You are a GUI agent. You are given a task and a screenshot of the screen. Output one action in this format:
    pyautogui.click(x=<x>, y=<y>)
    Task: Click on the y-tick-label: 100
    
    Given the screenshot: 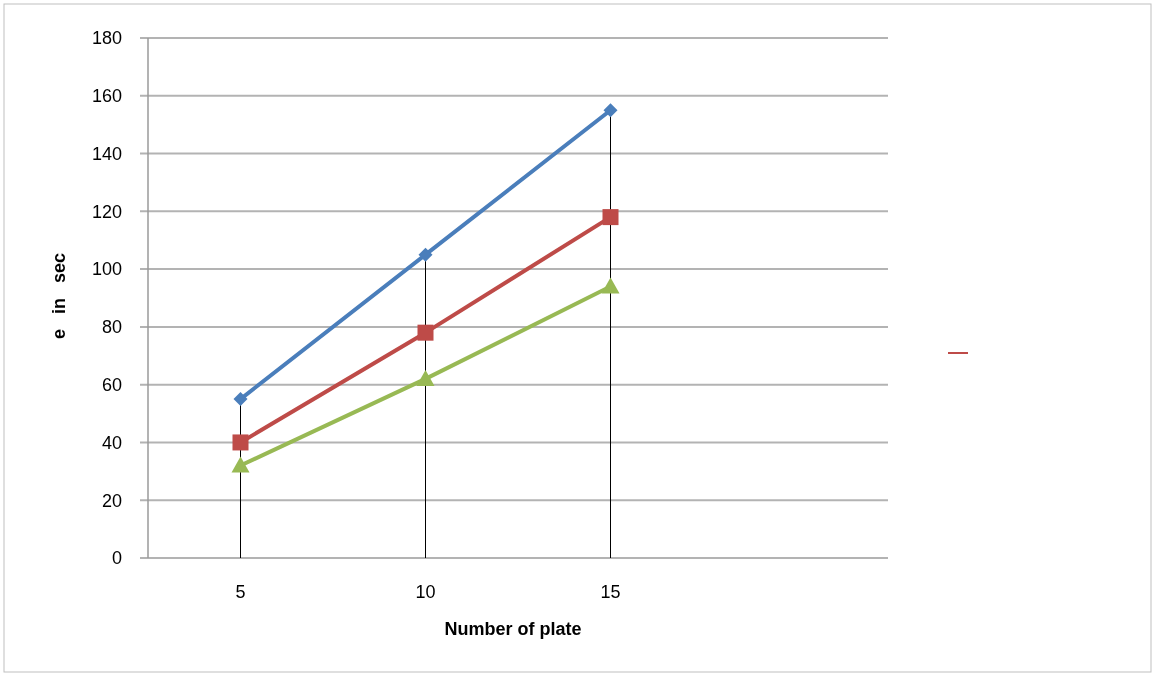 What is the action you would take?
    pyautogui.click(x=106, y=269)
    